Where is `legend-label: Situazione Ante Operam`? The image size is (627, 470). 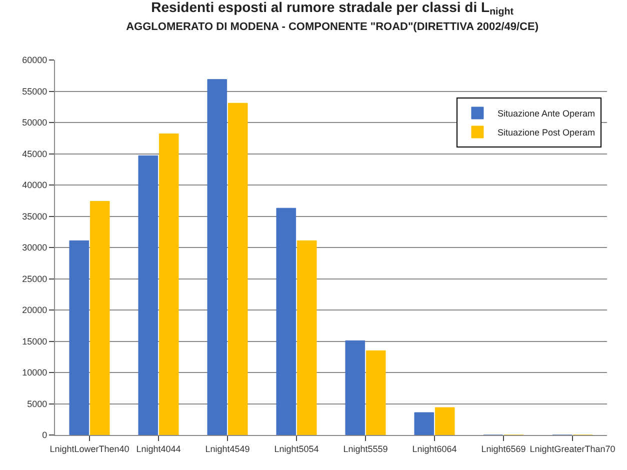 legend-label: Situazione Ante Operam is located at coordinates (546, 113).